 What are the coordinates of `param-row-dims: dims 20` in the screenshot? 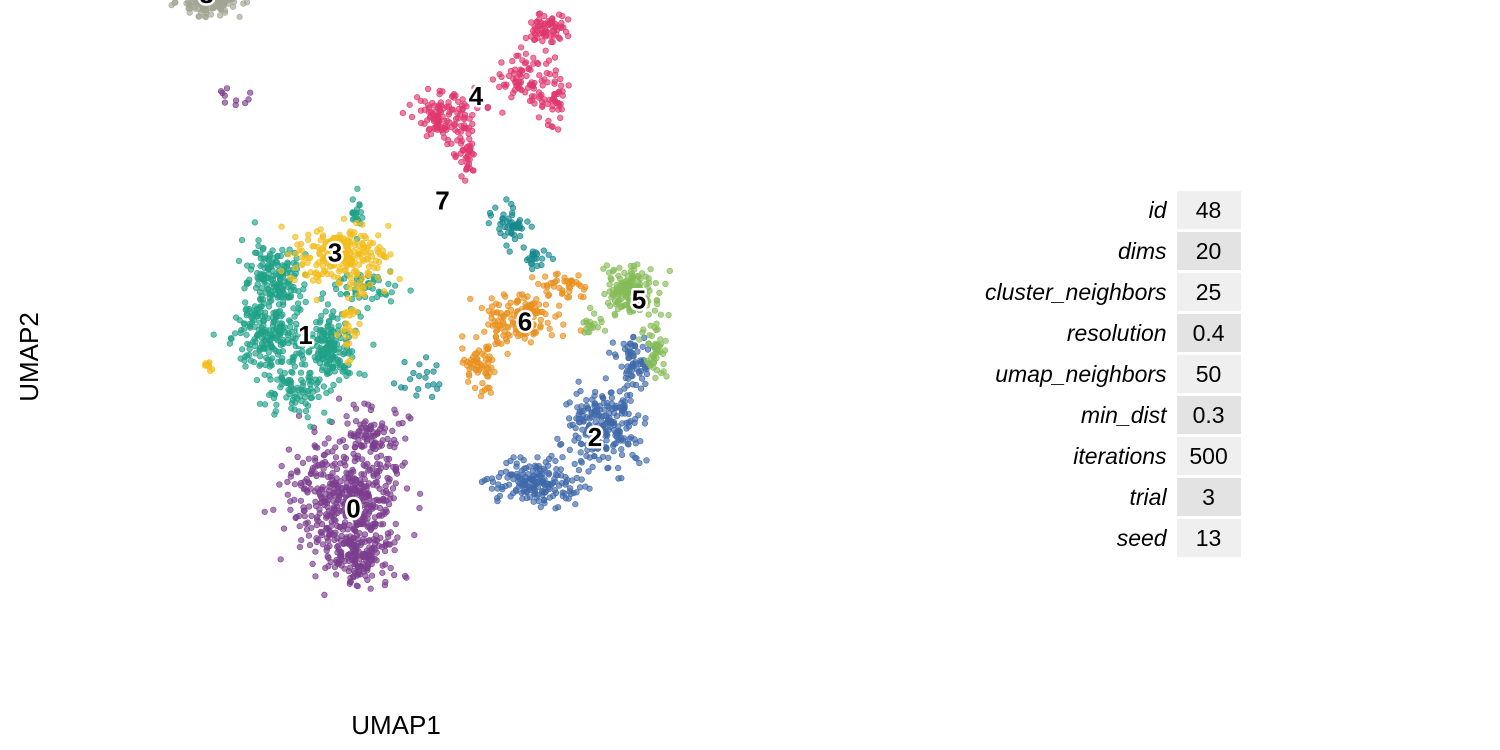 It's located at (1113, 251).